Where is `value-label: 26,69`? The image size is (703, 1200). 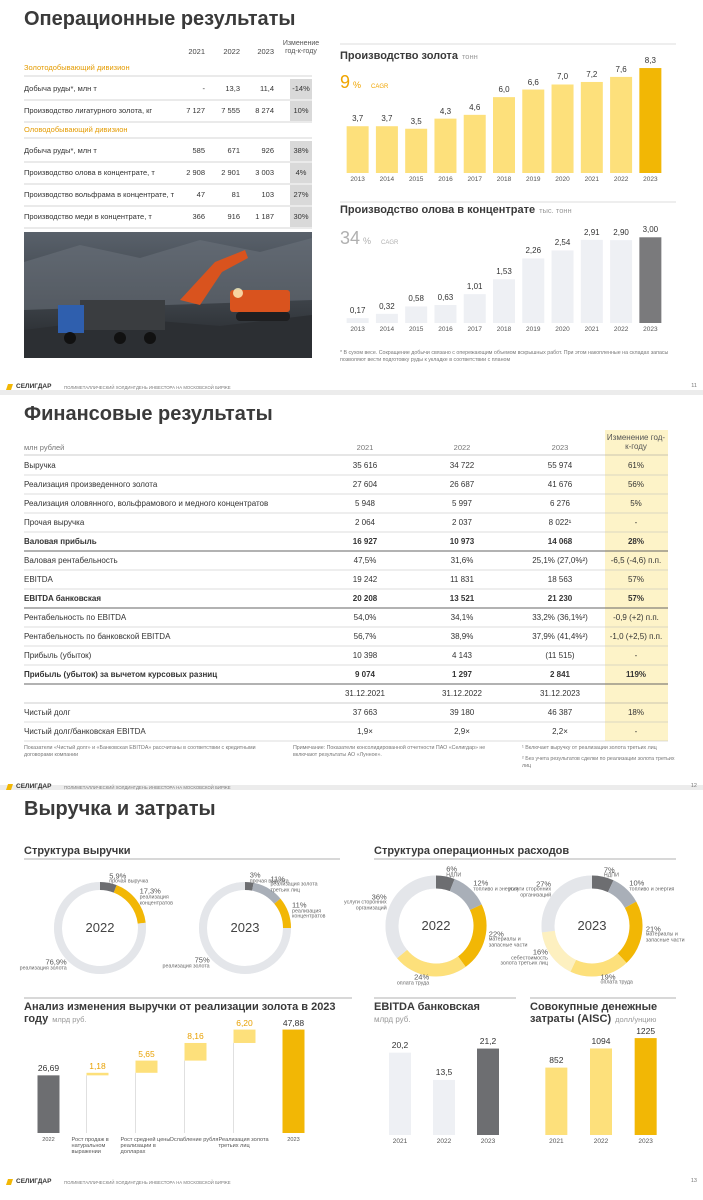 value-label: 26,69 is located at coordinates (48, 1068).